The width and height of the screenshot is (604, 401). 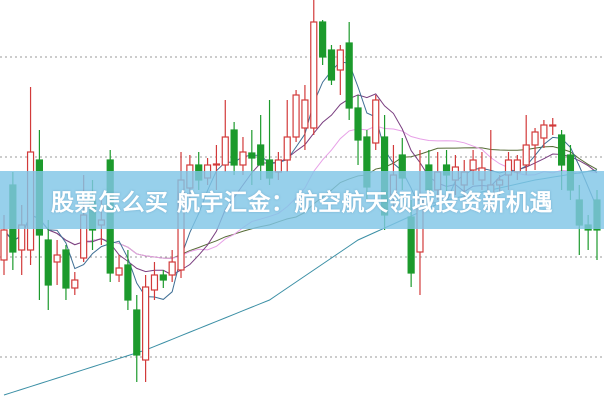 I want to click on title-banner: 股票怎么买 航宇汇金：航空航天领域投资新机遇, so click(x=302, y=200).